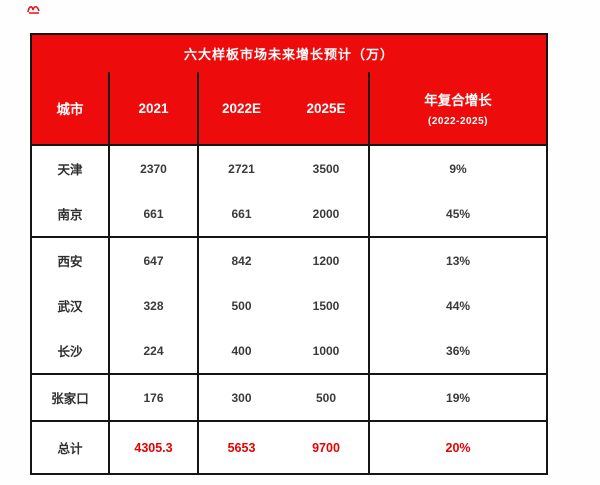  What do you see at coordinates (327, 168) in the screenshot?
I see `cell-2025e: 3500` at bounding box center [327, 168].